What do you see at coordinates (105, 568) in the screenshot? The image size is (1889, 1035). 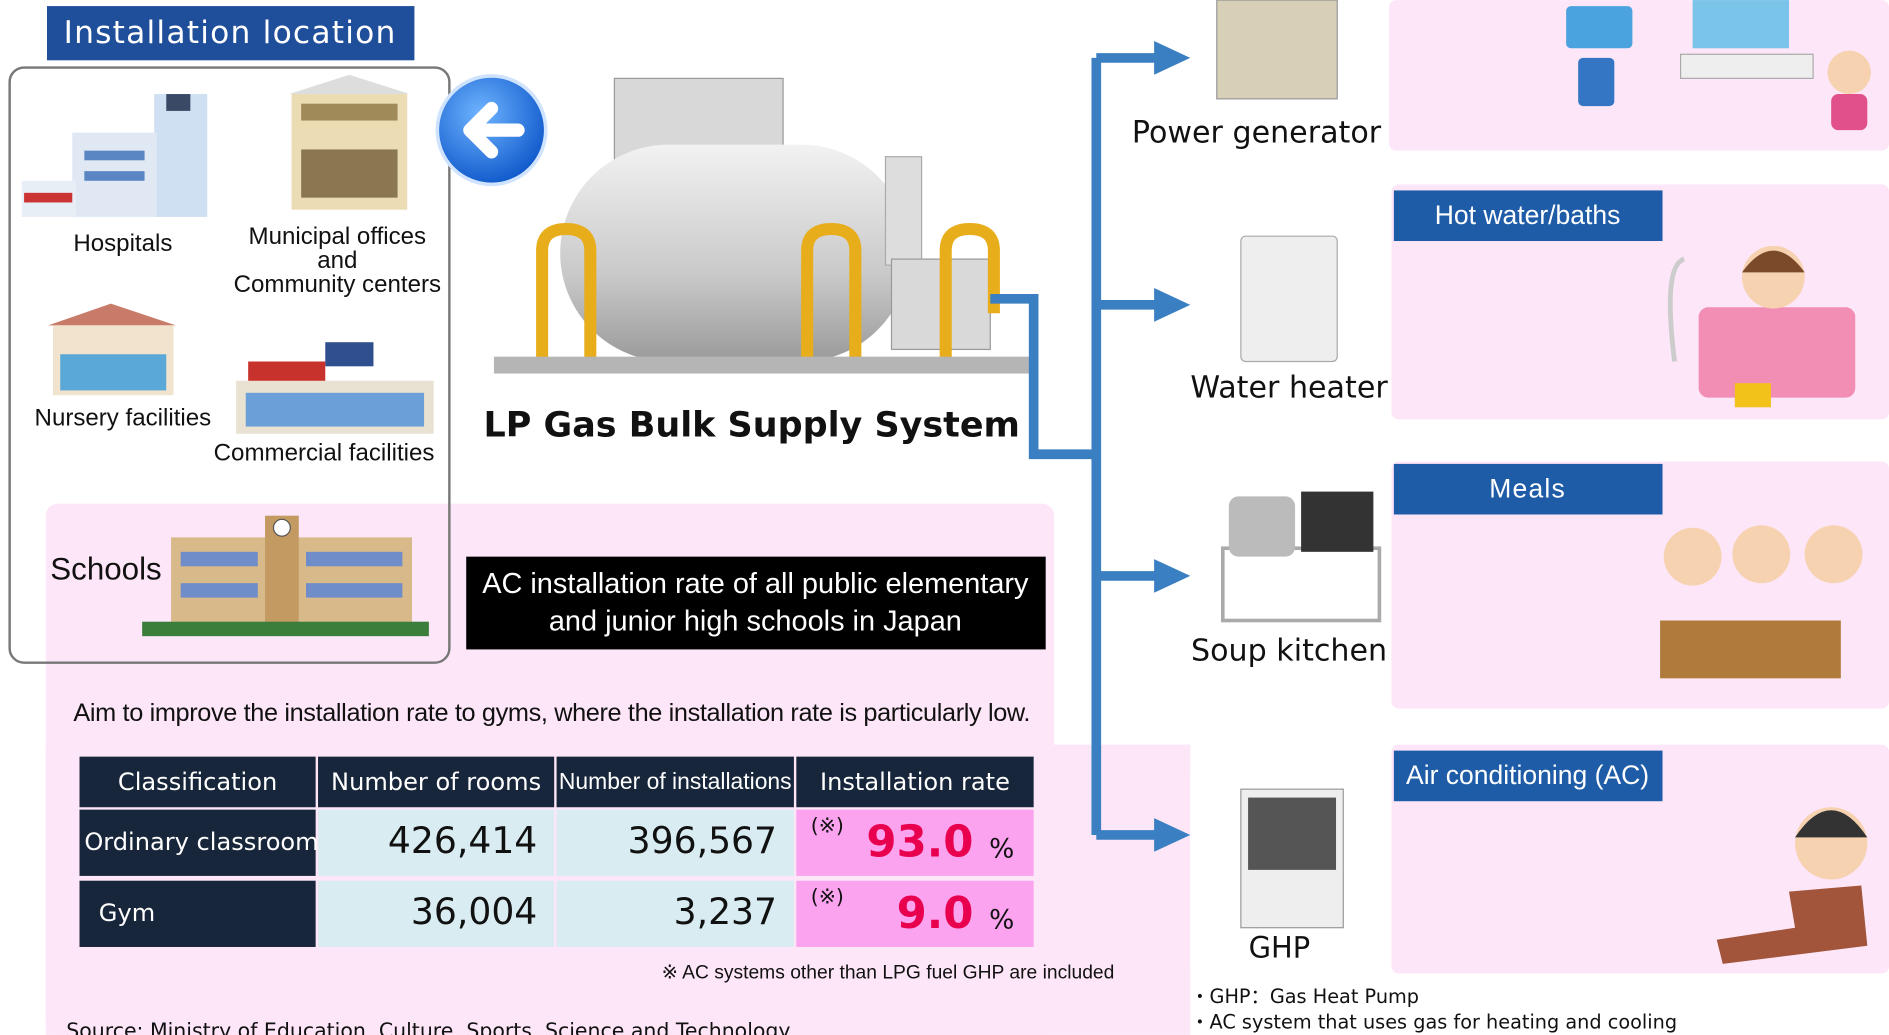 I see `location-label: Schools` at bounding box center [105, 568].